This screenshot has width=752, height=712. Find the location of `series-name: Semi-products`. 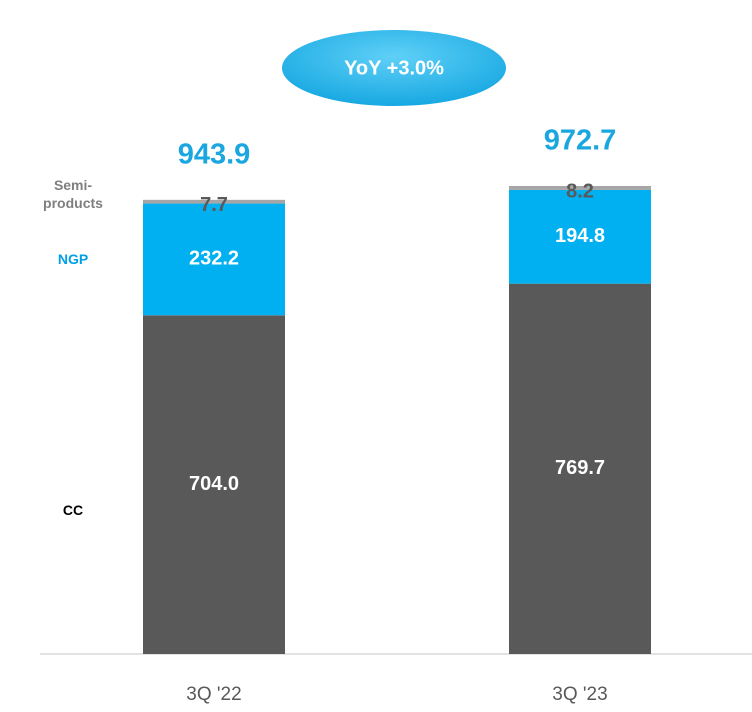

series-name: Semi-products is located at coordinates (73, 193).